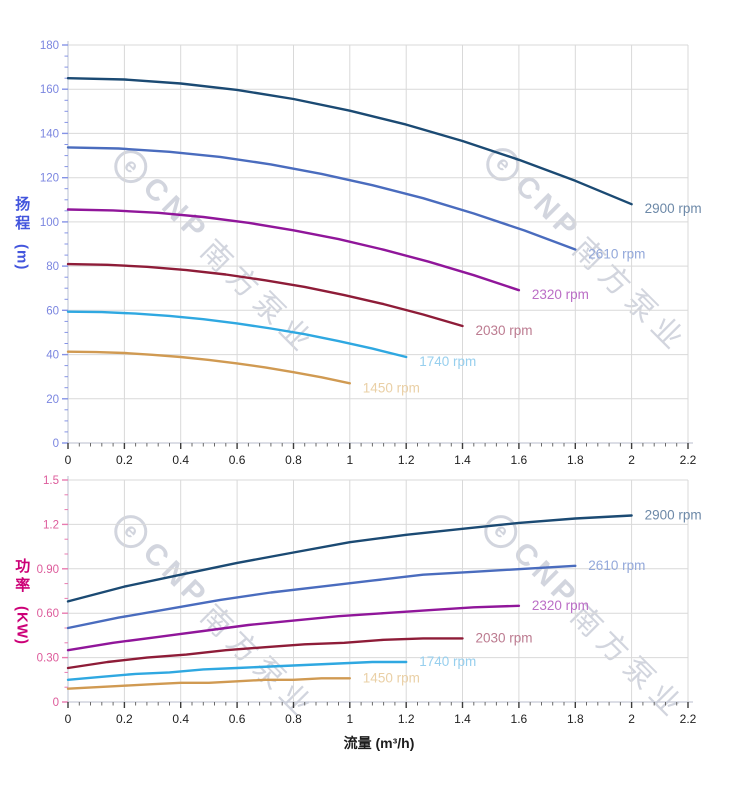 The height and width of the screenshot is (797, 752). What do you see at coordinates (49, 223) in the screenshot?
I see `y-tick-label: 100` at bounding box center [49, 223].